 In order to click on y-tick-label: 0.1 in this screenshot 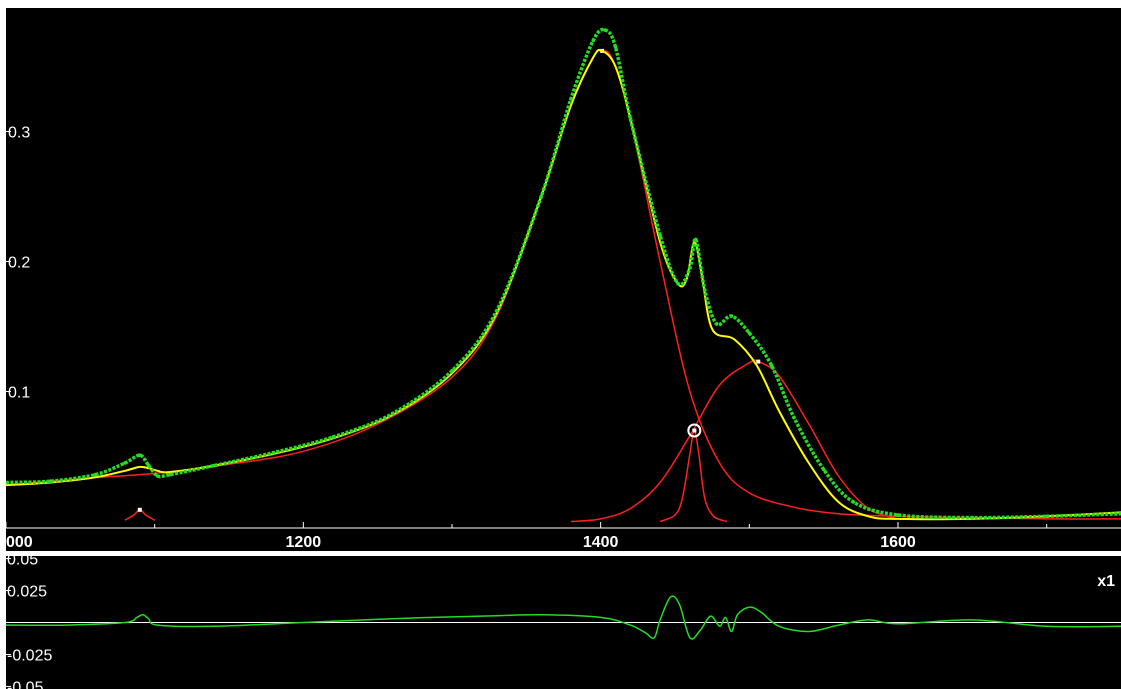, I will do `click(19, 393)`.